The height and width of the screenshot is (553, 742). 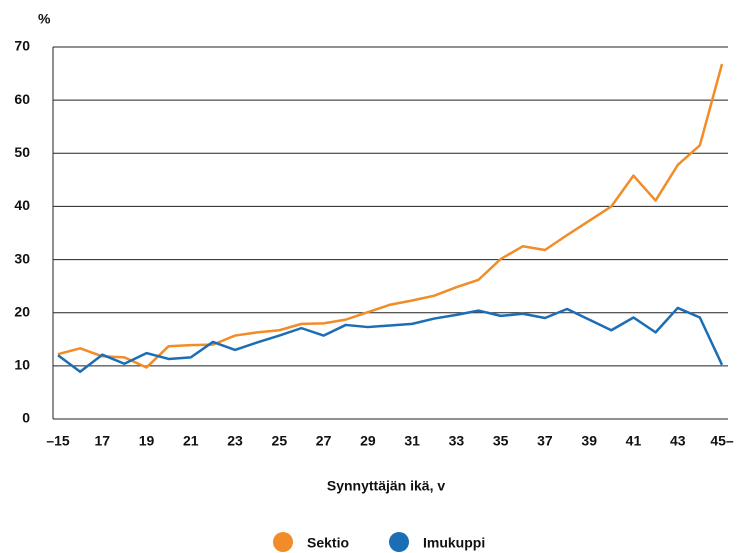 What do you see at coordinates (634, 441) in the screenshot?
I see `x-tick-label: 41` at bounding box center [634, 441].